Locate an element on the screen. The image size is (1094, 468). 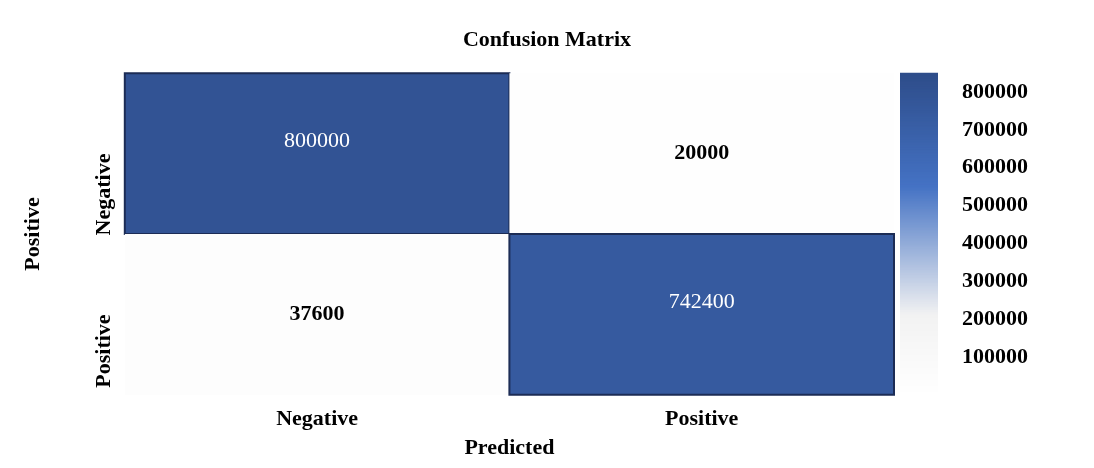
data-label: 37600 is located at coordinates (317, 313).